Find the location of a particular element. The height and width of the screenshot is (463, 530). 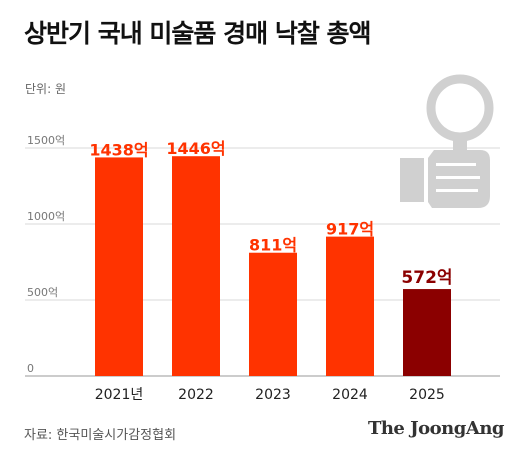

value-label: 572억 is located at coordinates (426, 278).